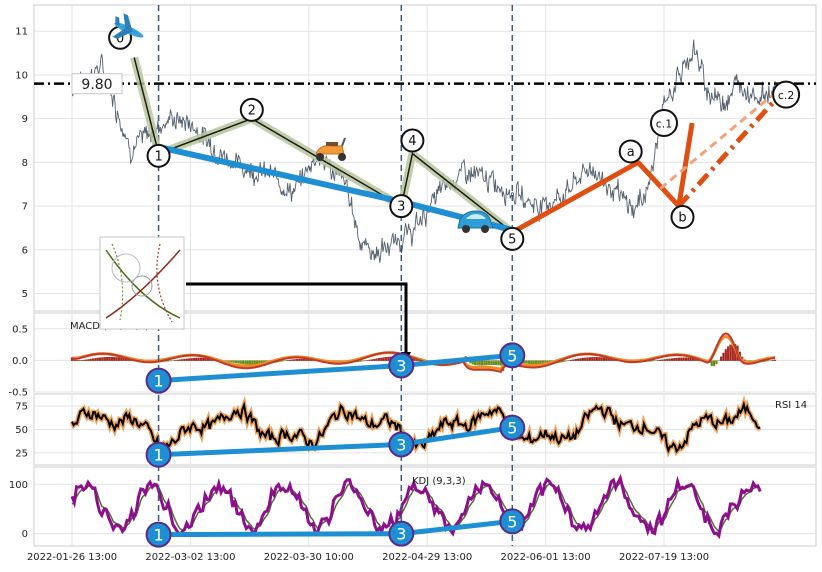  I want to click on x-tick-label: 2022-03-30 10:00, so click(309, 557).